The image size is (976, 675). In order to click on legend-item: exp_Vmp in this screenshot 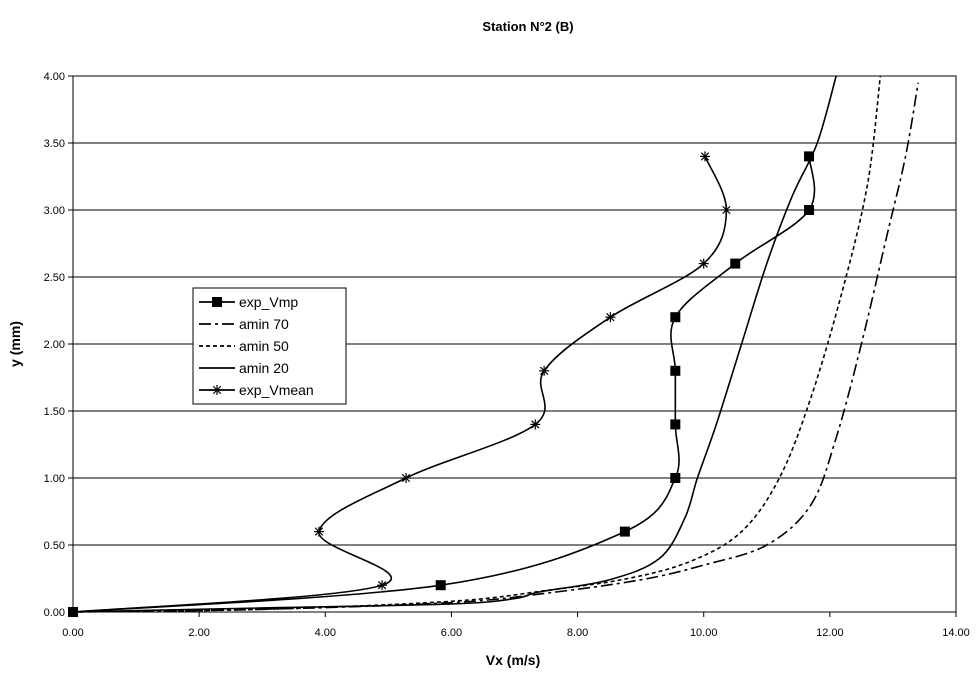, I will do `click(248, 302)`.